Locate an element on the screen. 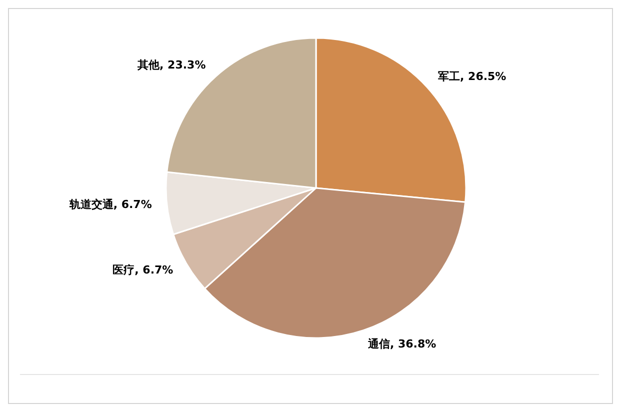 The image size is (621, 412). slice-label: 轨道交通, 6.7% is located at coordinates (110, 205).